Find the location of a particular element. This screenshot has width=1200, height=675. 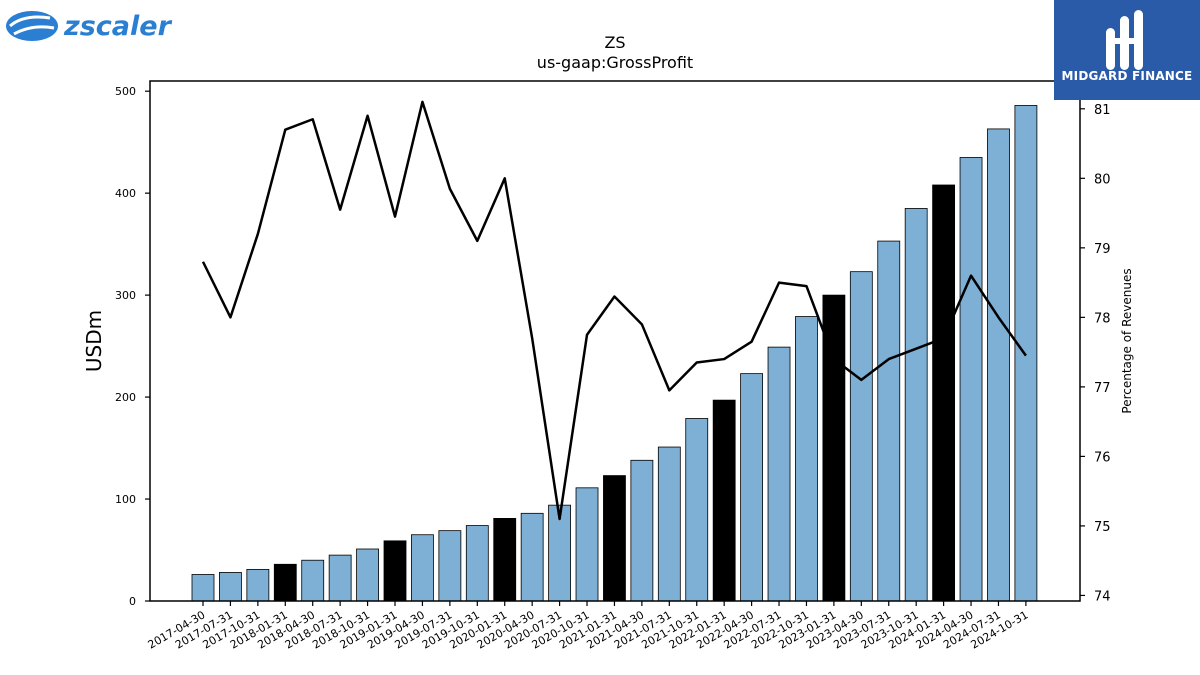

zscaler-logo: zscaler is located at coordinates (94, 24).